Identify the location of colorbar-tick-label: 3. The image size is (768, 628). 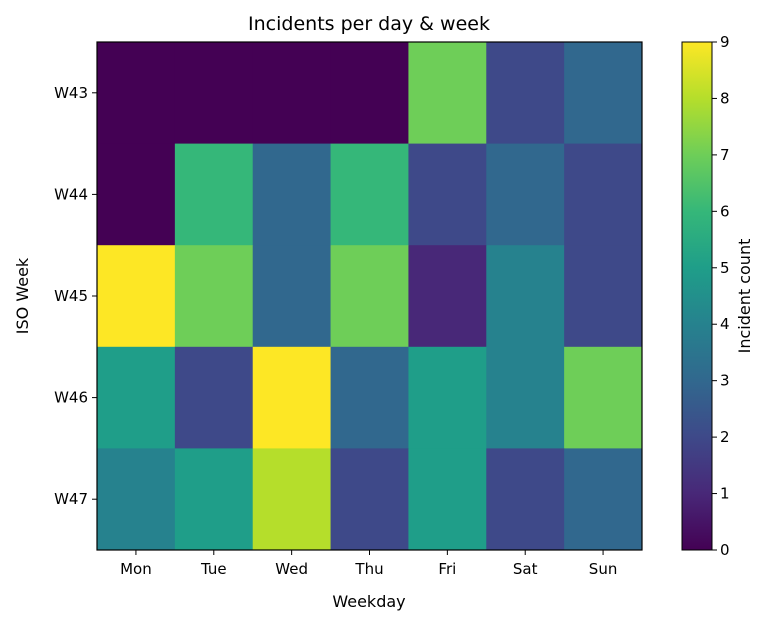
(725, 381).